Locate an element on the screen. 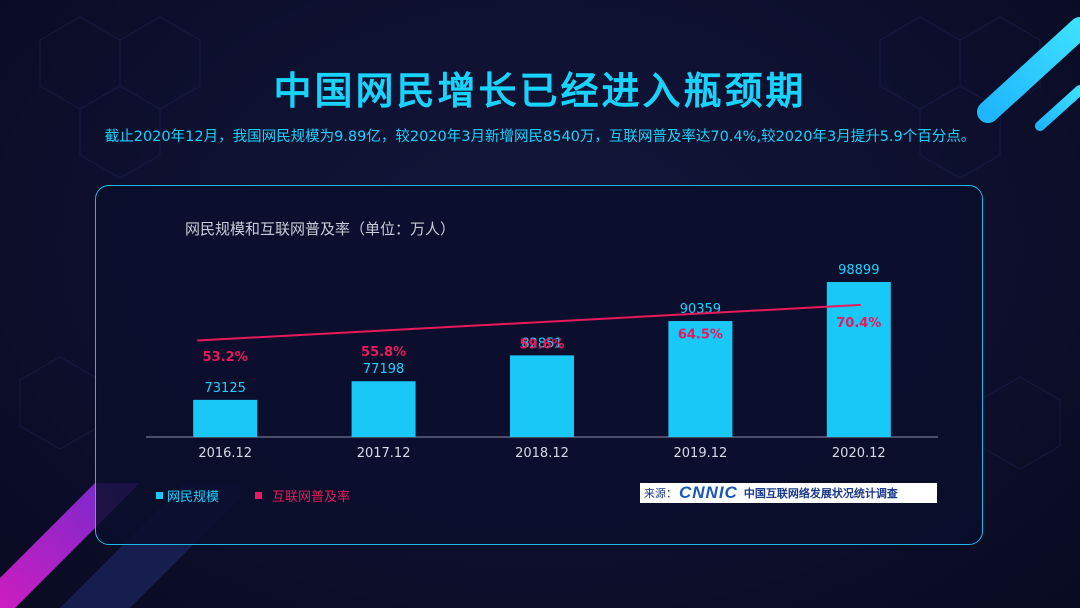  x-tick-label: 2016.12 is located at coordinates (225, 453).